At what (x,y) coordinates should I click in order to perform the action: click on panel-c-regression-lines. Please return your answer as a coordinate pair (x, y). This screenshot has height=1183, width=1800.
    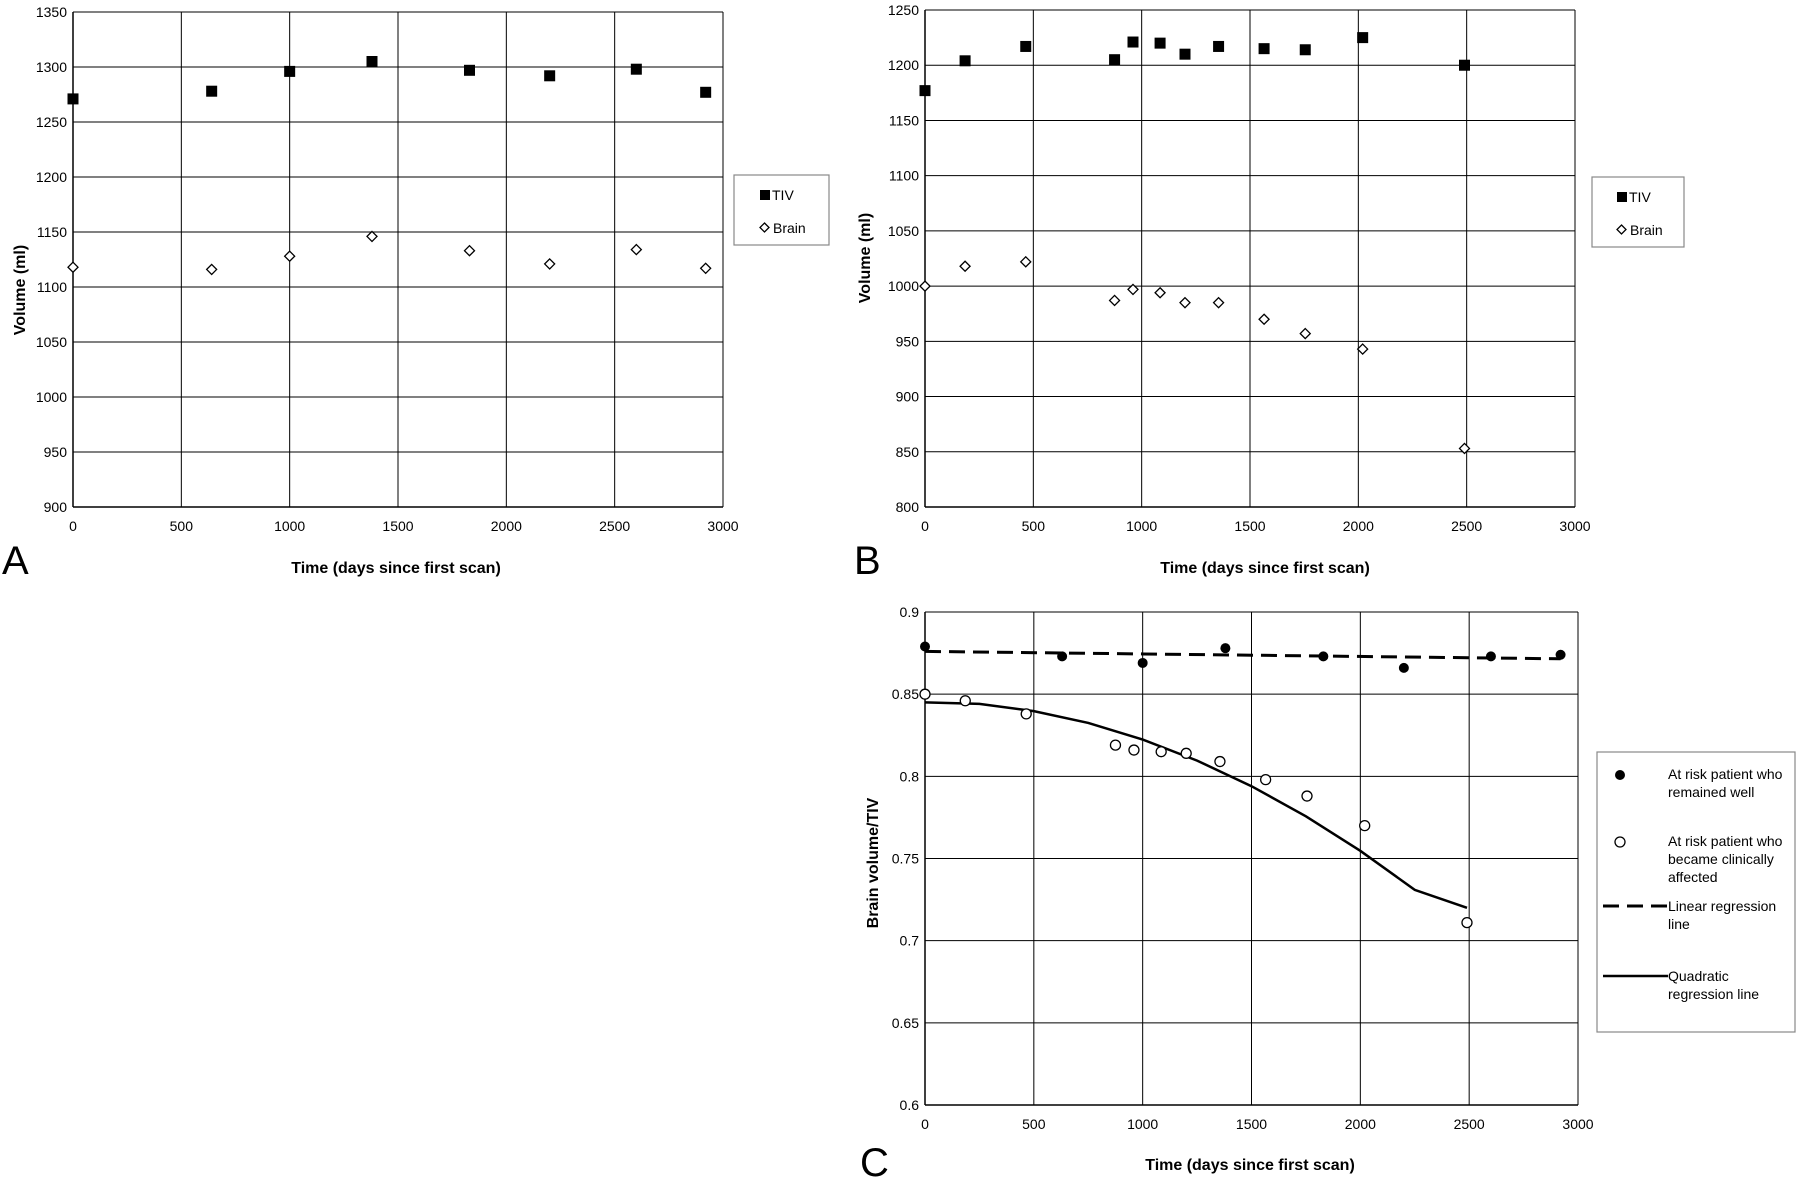
    Looking at the image, I should click on (1242, 779).